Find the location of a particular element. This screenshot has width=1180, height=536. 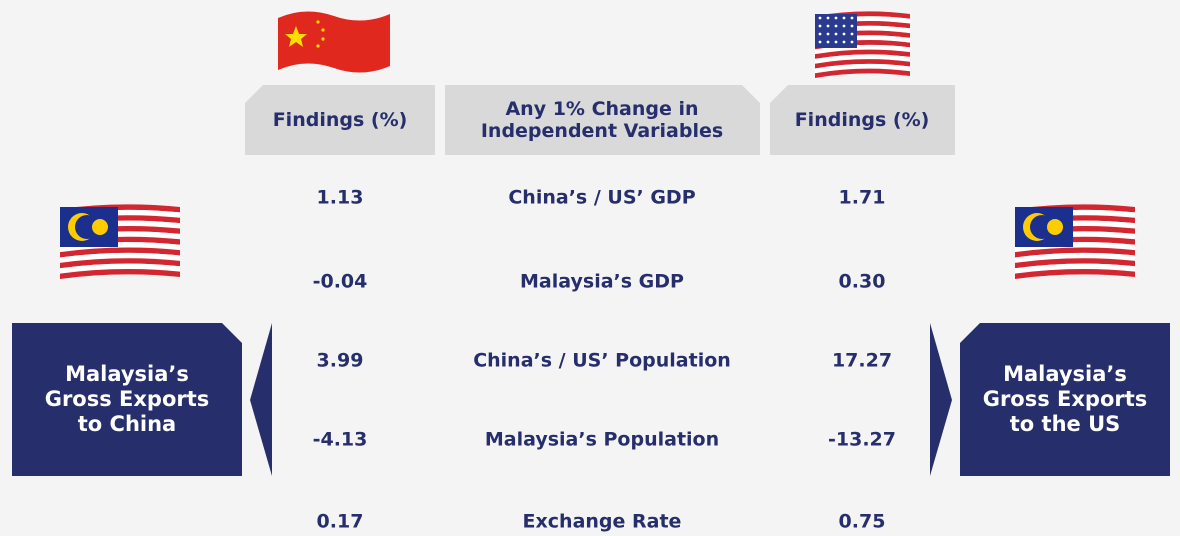

cell: 3.99 is located at coordinates (340, 361).